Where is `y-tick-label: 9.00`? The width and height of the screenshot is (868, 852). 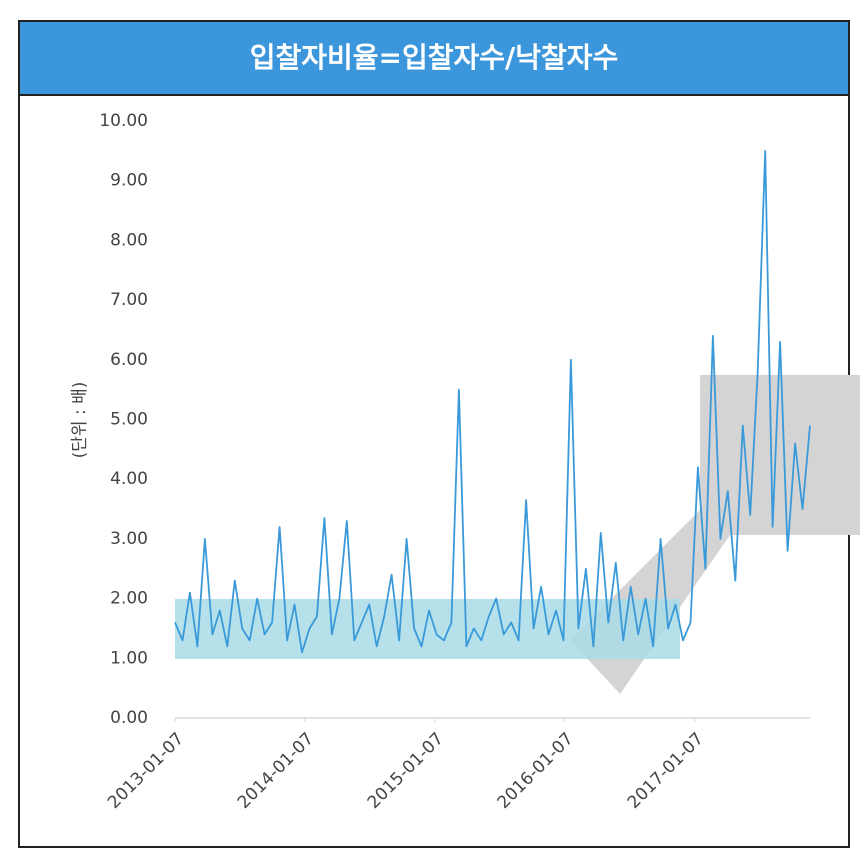
y-tick-label: 9.00 is located at coordinates (129, 181).